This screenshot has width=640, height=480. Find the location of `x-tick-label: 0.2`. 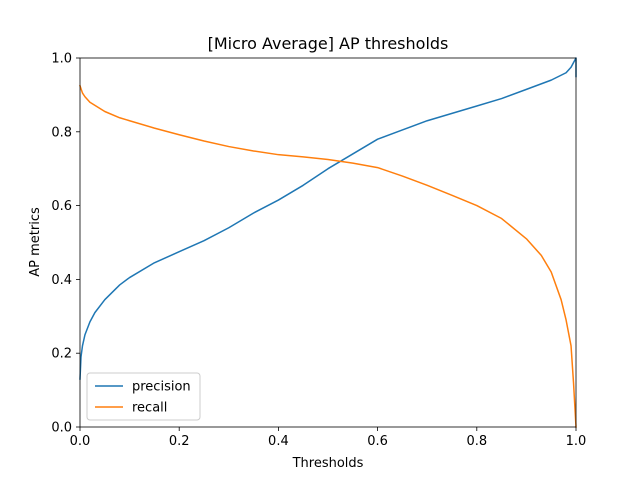

x-tick-label: 0.2 is located at coordinates (179, 441).